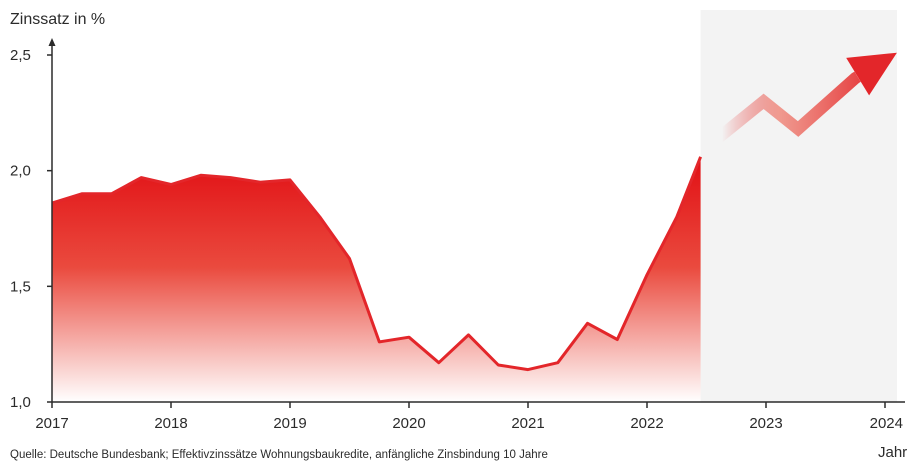 The image size is (920, 473). I want to click on y-tick-label: 1,5, so click(20, 286).